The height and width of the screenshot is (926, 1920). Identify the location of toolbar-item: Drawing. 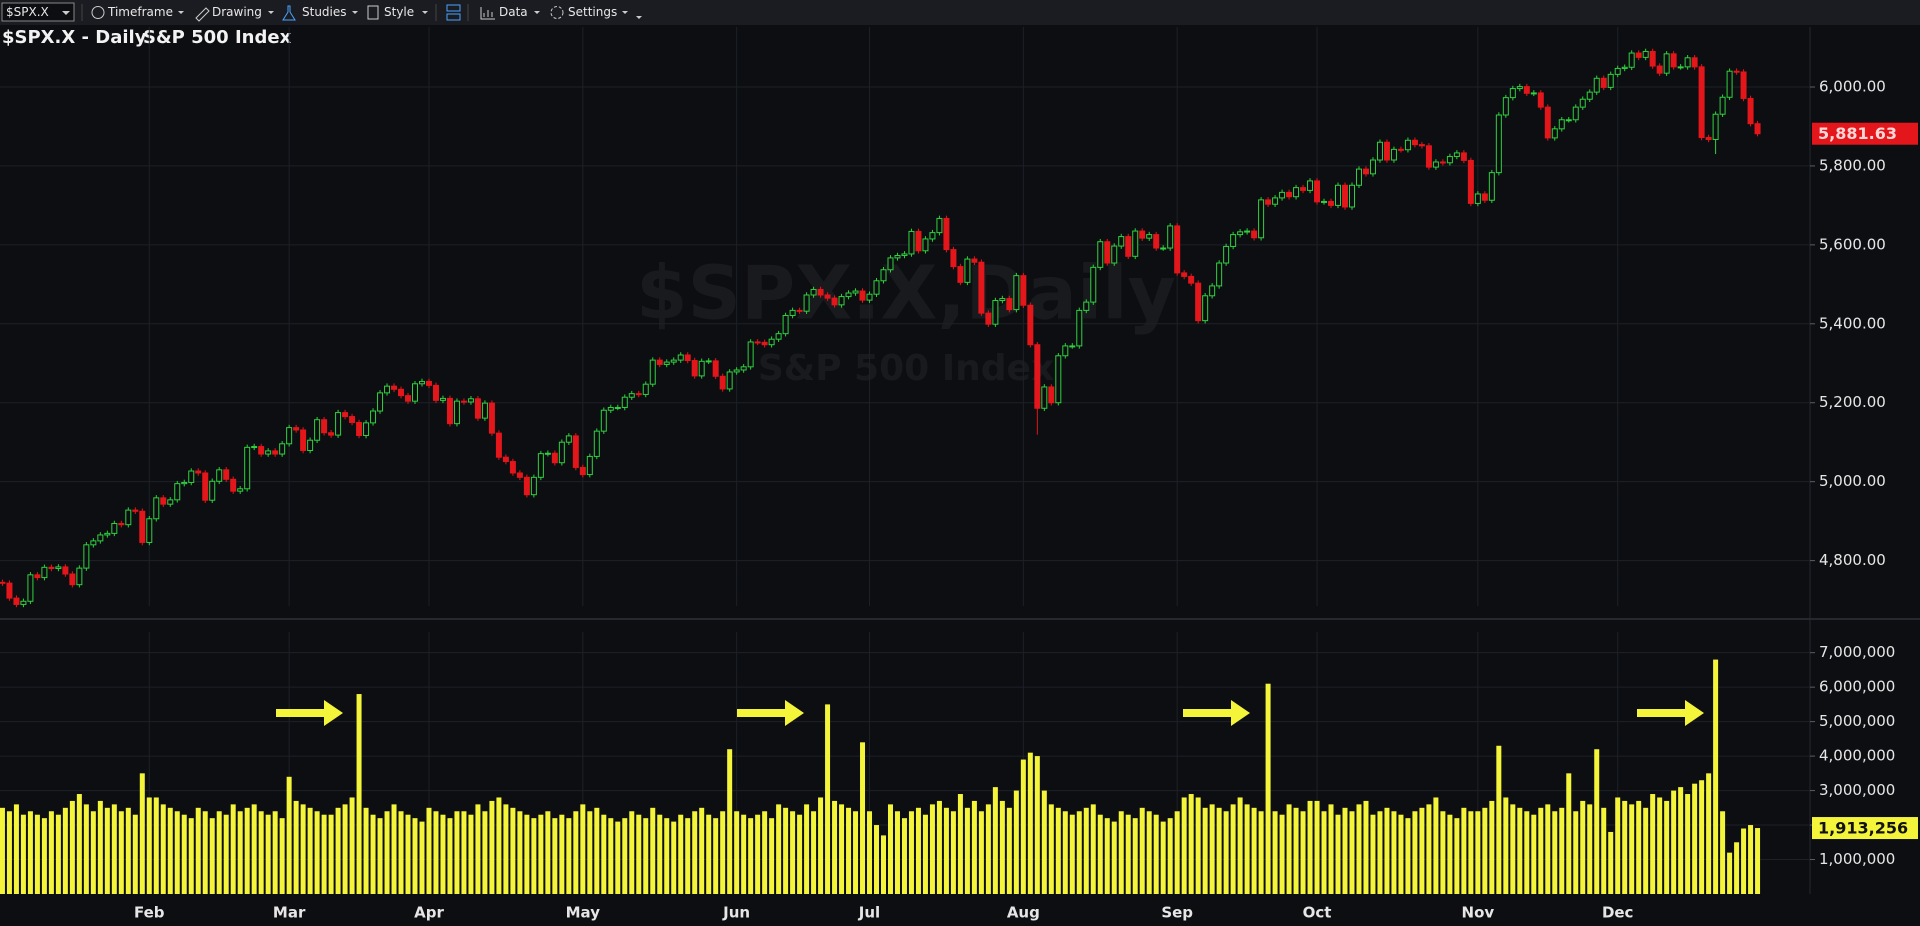
(237, 12).